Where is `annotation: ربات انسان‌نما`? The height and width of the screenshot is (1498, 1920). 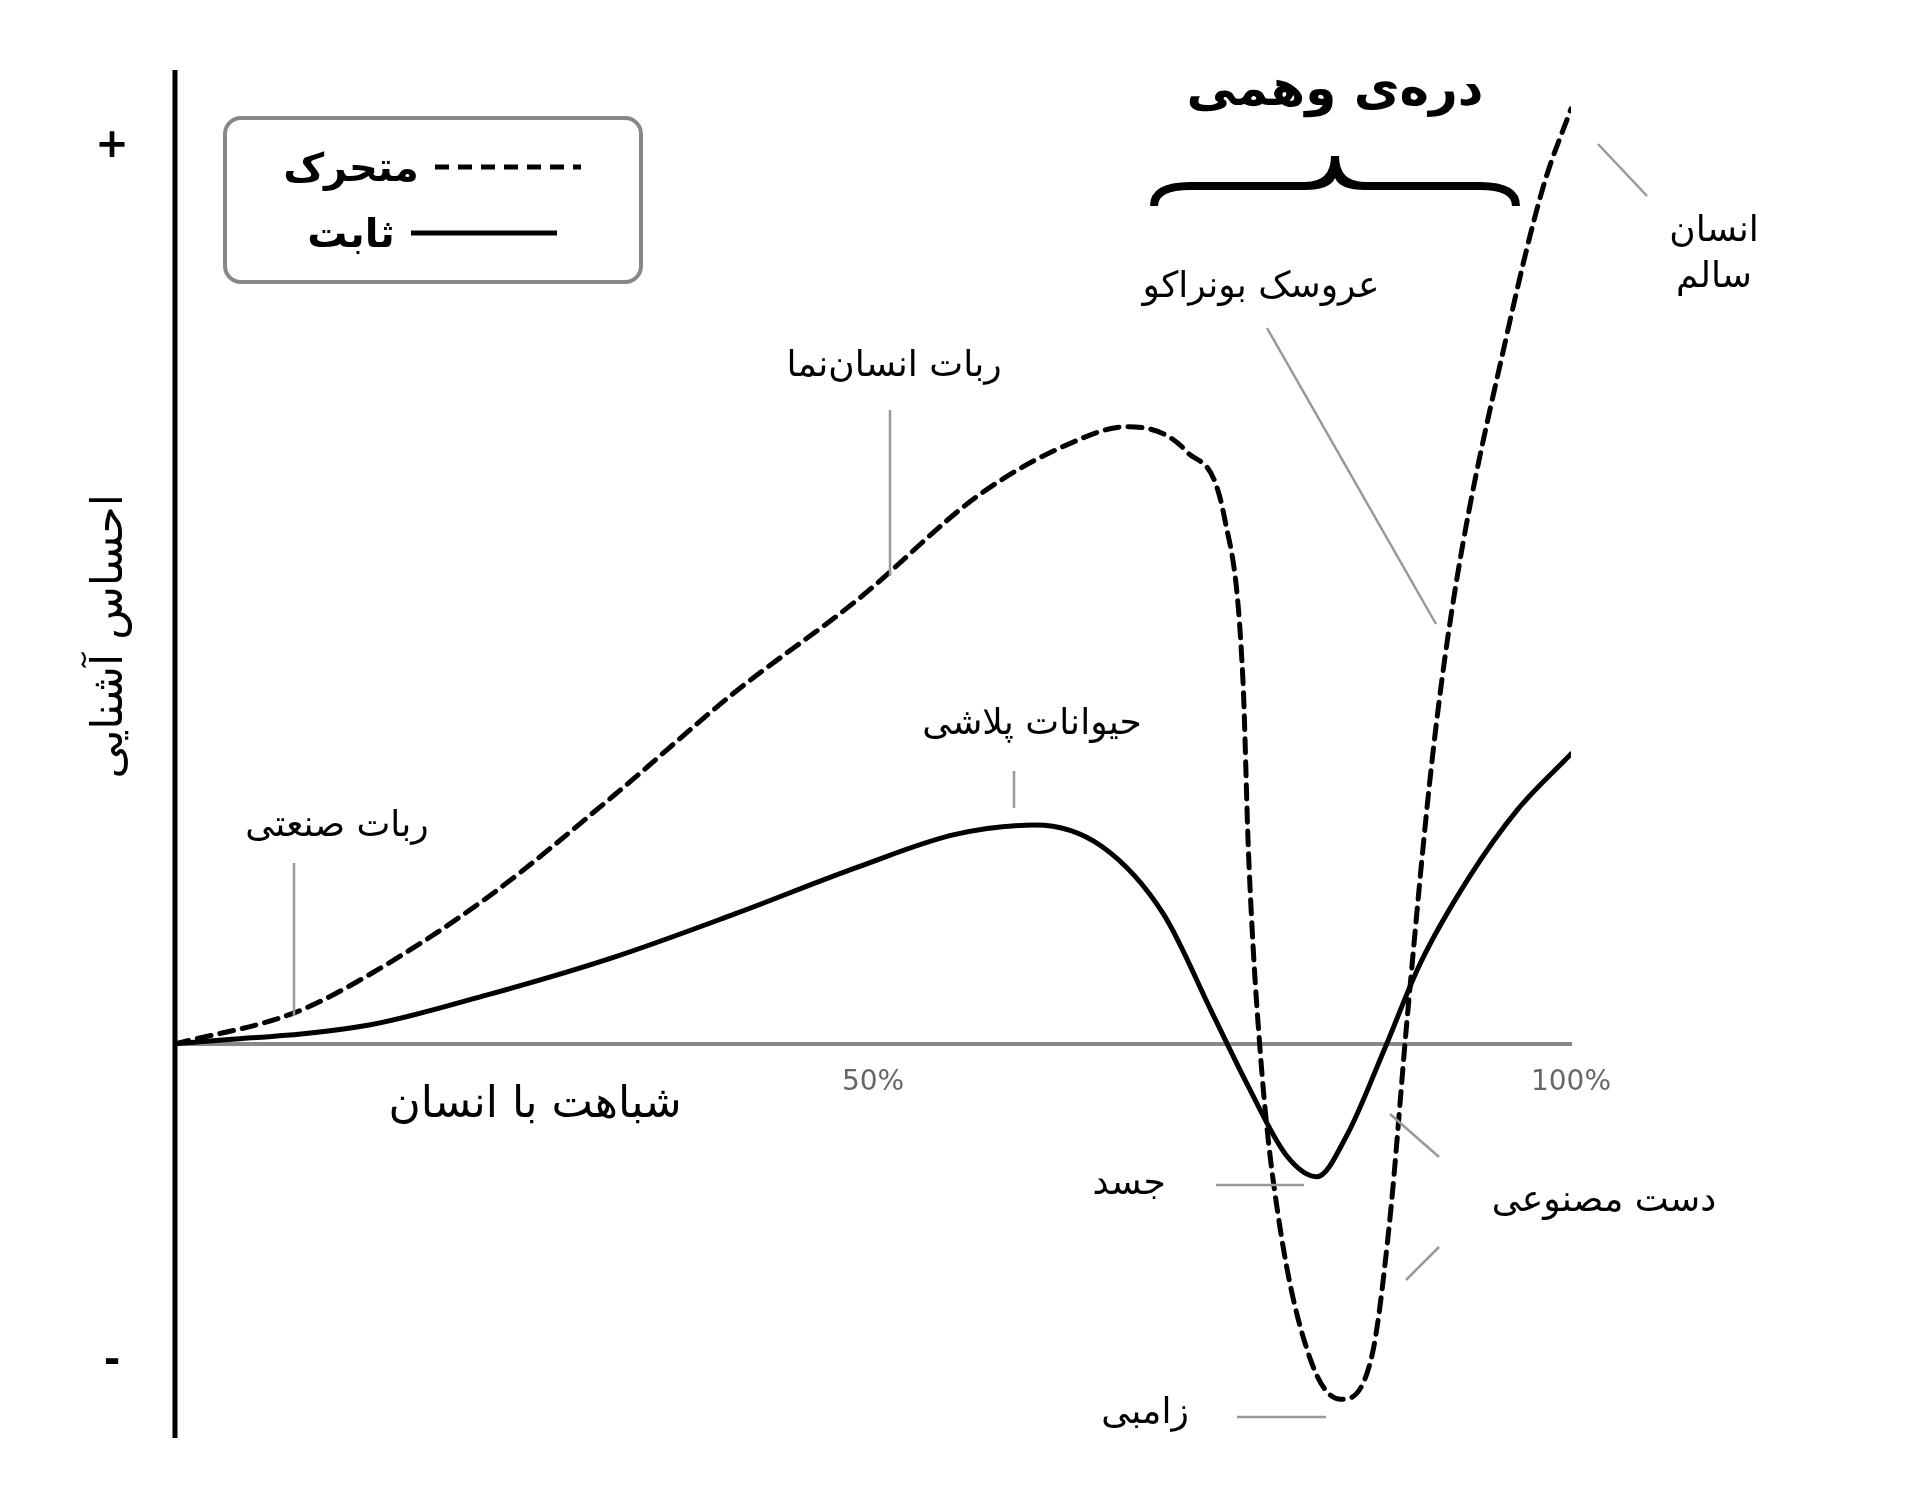
annotation: ربات انسان‌نما is located at coordinates (894, 364).